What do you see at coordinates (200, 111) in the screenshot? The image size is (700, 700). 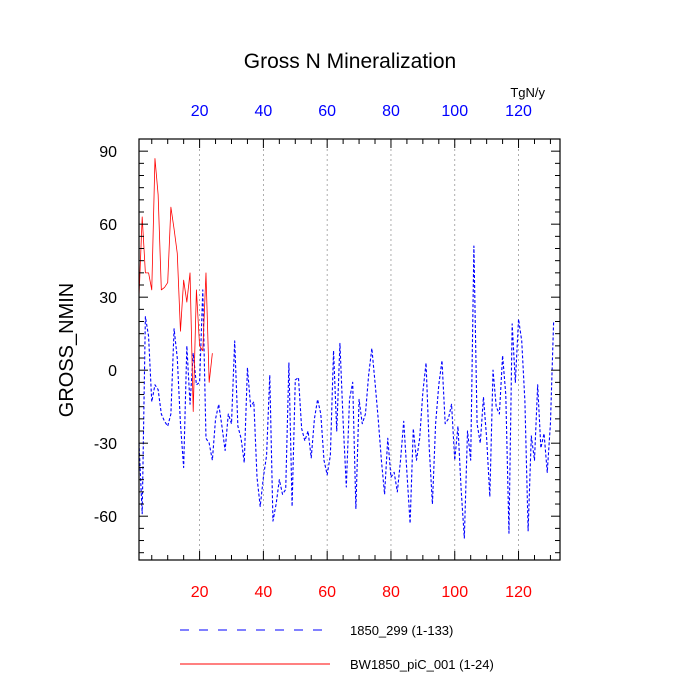 I see `x-tick-label-top: 20` at bounding box center [200, 111].